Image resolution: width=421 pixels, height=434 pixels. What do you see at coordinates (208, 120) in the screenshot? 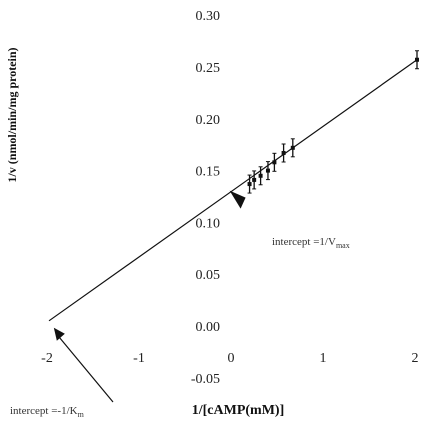
I see `y-tick-label: 0.20` at bounding box center [208, 120].